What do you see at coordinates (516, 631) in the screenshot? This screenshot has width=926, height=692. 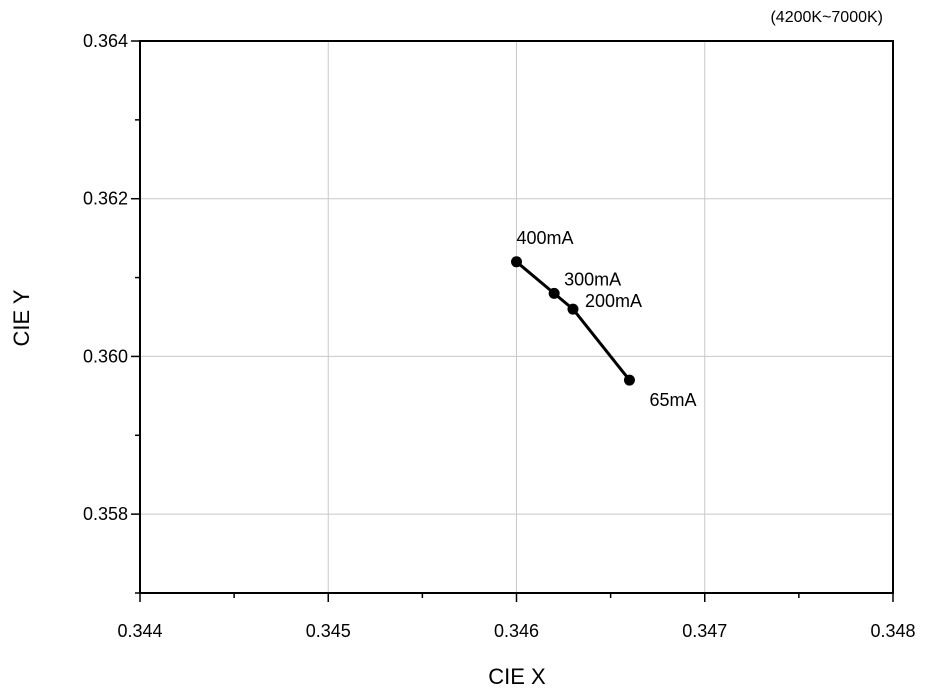 I see `x-tick-label: 0.346` at bounding box center [516, 631].